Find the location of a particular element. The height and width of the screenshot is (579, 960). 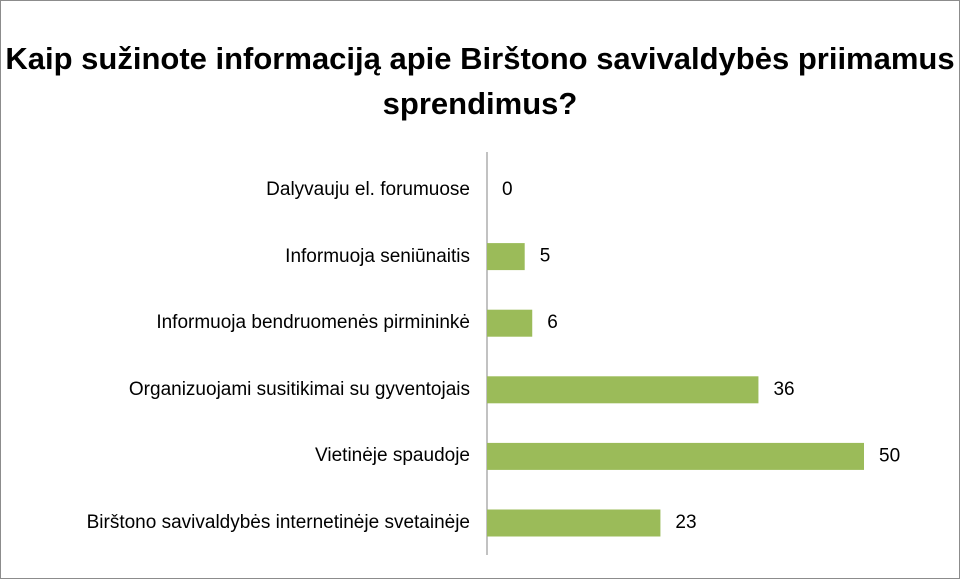

category-label: Vietinėje spaudoje is located at coordinates (392, 456).